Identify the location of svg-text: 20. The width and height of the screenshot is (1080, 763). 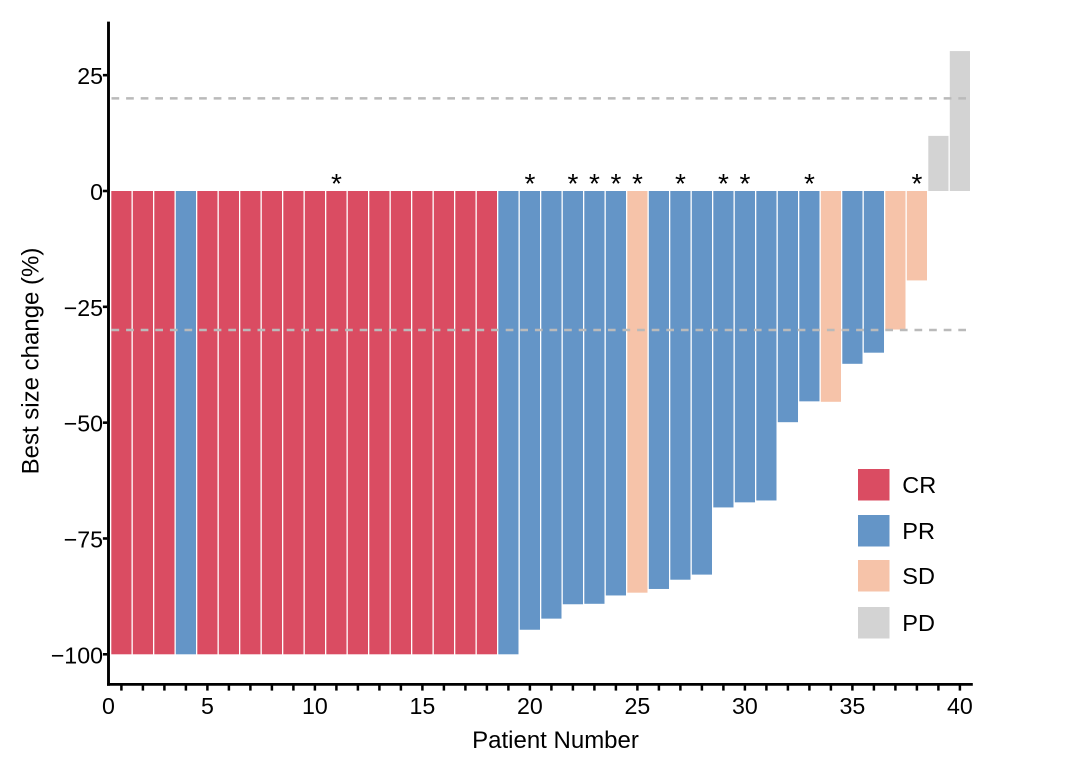
(530, 706).